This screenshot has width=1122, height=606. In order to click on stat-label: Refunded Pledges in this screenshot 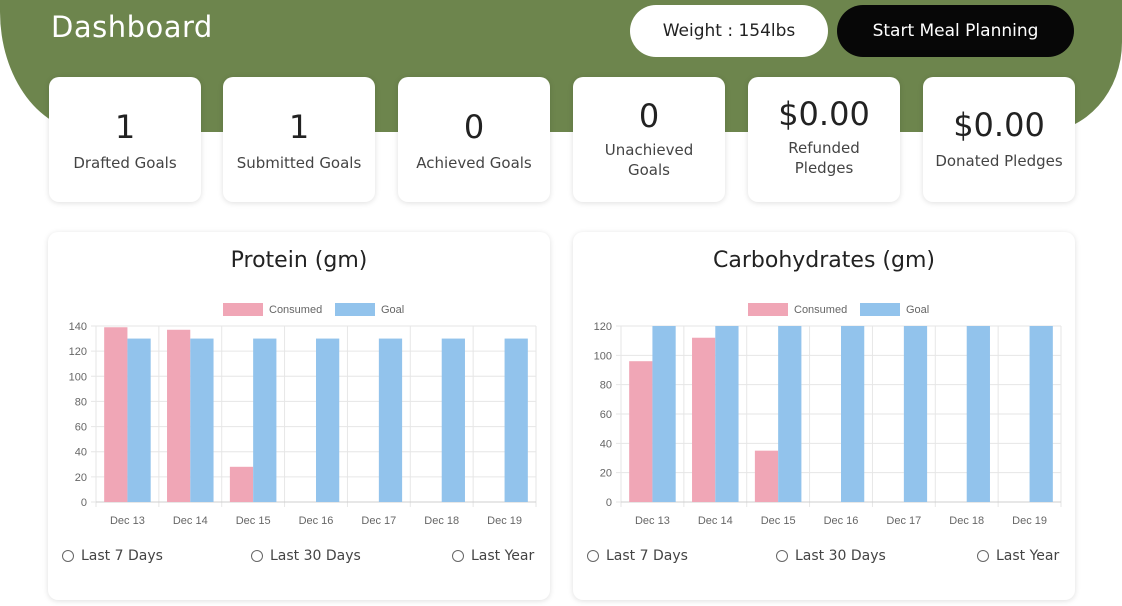, I will do `click(824, 158)`.